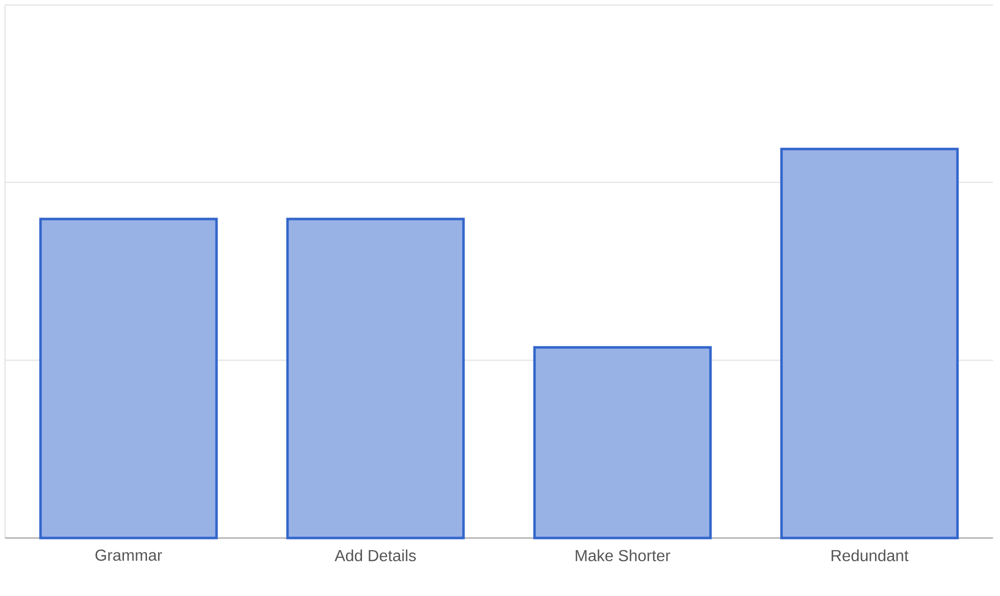  Describe the element at coordinates (129, 555) in the screenshot. I see `x-tick-label: Grammar` at that location.